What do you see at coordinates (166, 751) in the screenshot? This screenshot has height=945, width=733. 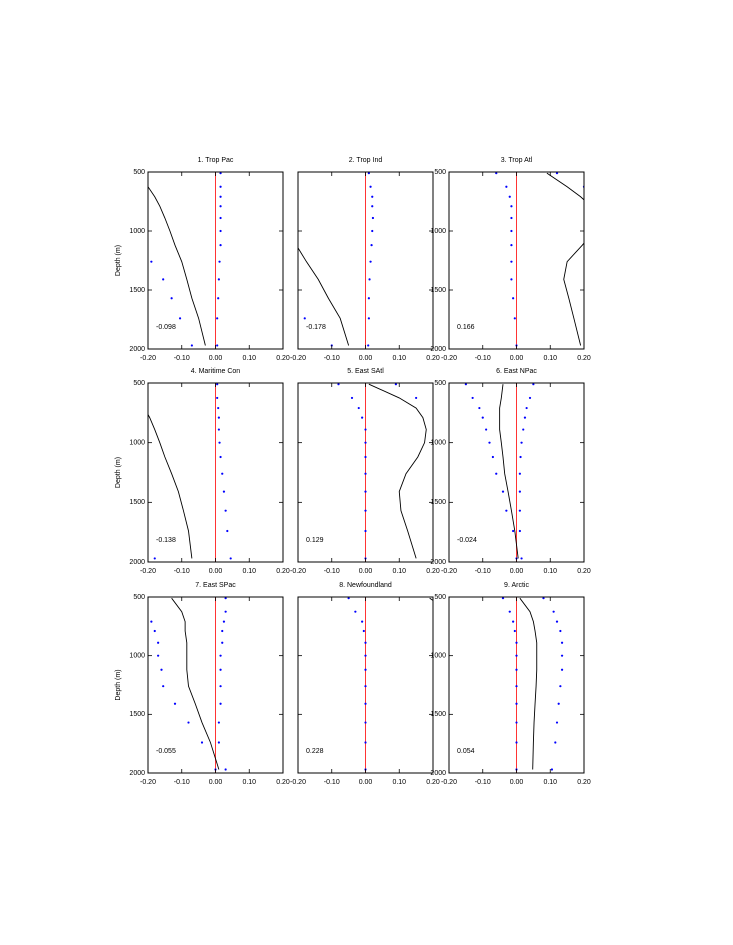 I see `panel-annotation: -0.055` at bounding box center [166, 751].